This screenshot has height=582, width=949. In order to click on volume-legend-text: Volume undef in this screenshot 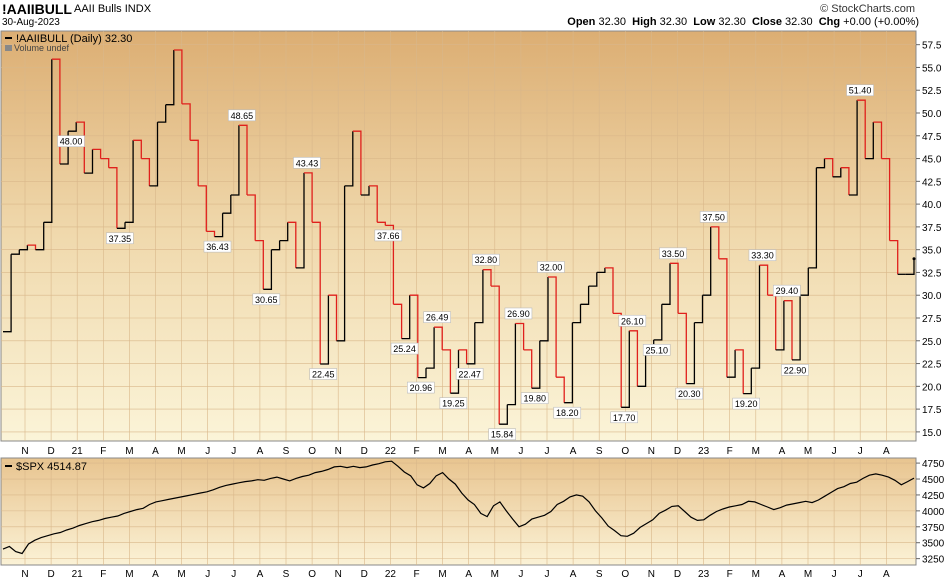, I will do `click(42, 48)`.